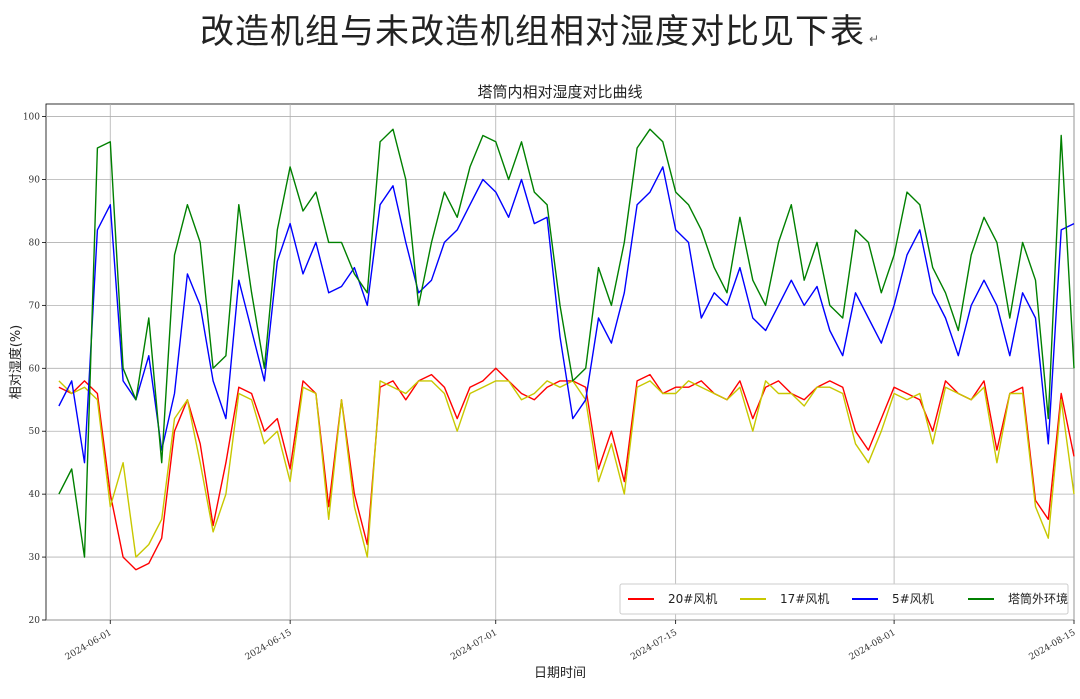  I want to click on heading-text: 改造机组与未改造机组相对湿度对比见下表, so click(532, 32).